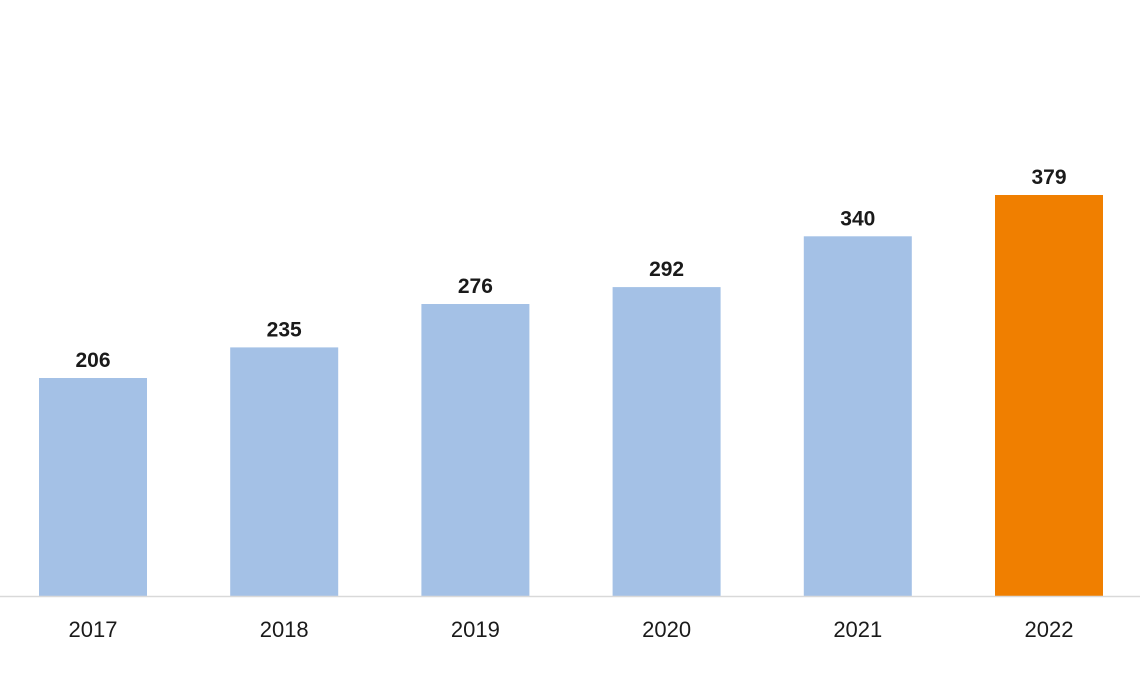 The height and width of the screenshot is (686, 1140). I want to click on value-label-2020: 292, so click(666, 269).